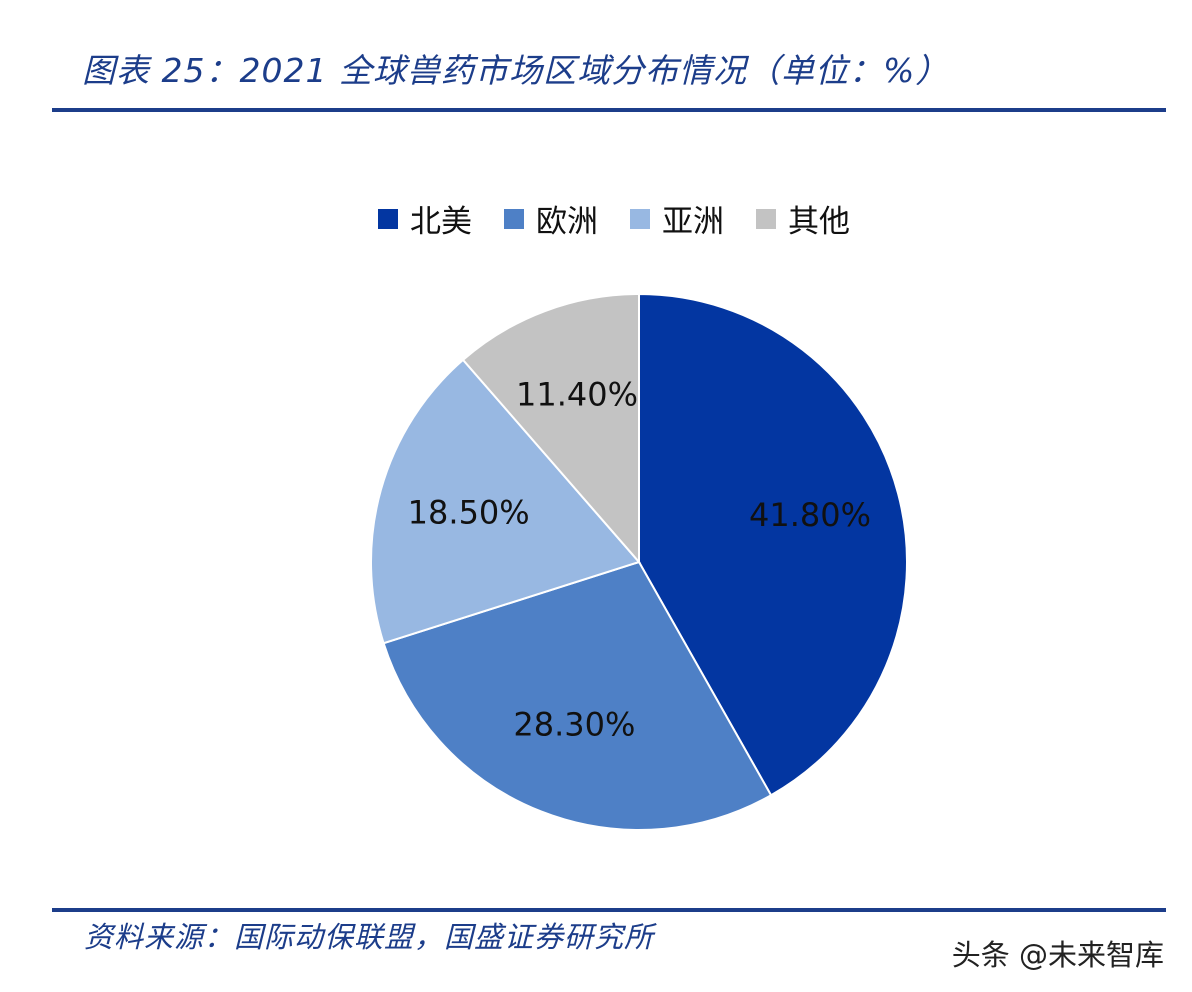 This screenshot has width=1192, height=992. Describe the element at coordinates (609, 910) in the screenshot. I see `footer-divider` at that location.